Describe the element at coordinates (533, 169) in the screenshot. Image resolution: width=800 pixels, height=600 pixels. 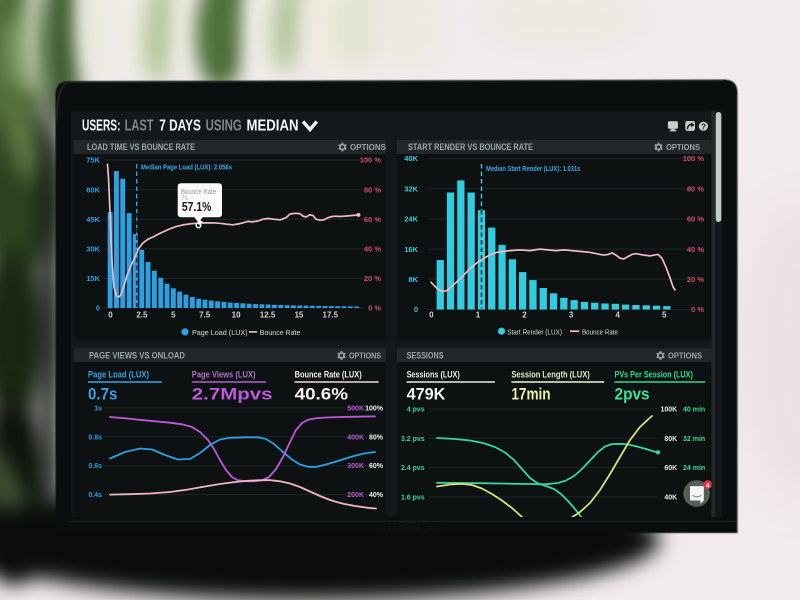
I see `svg-text:Median Start Render (LUX): 1.0: Median Start Render (LUX): 1.031s` at that location.